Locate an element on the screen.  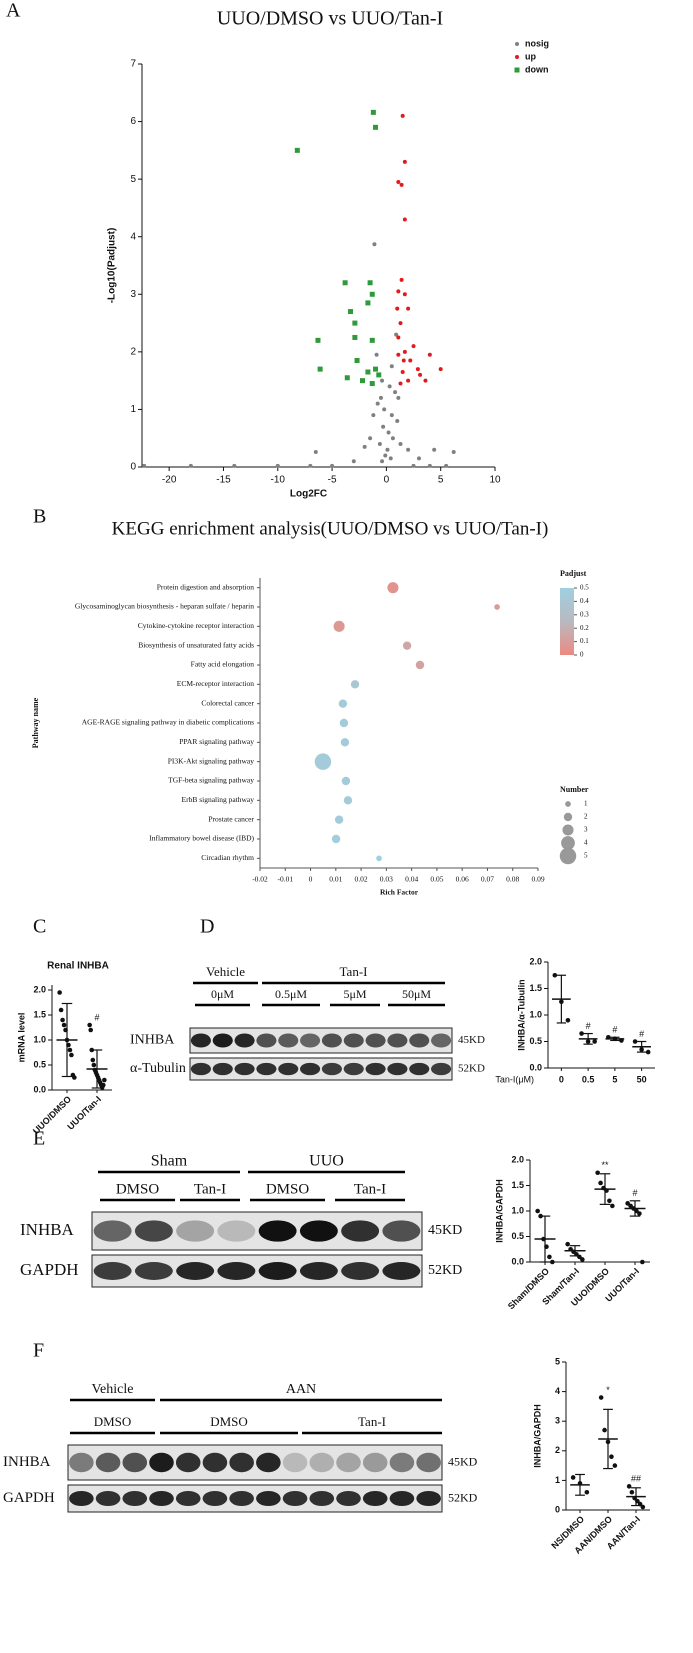
size-legend-label: 3 is located at coordinates (586, 830).